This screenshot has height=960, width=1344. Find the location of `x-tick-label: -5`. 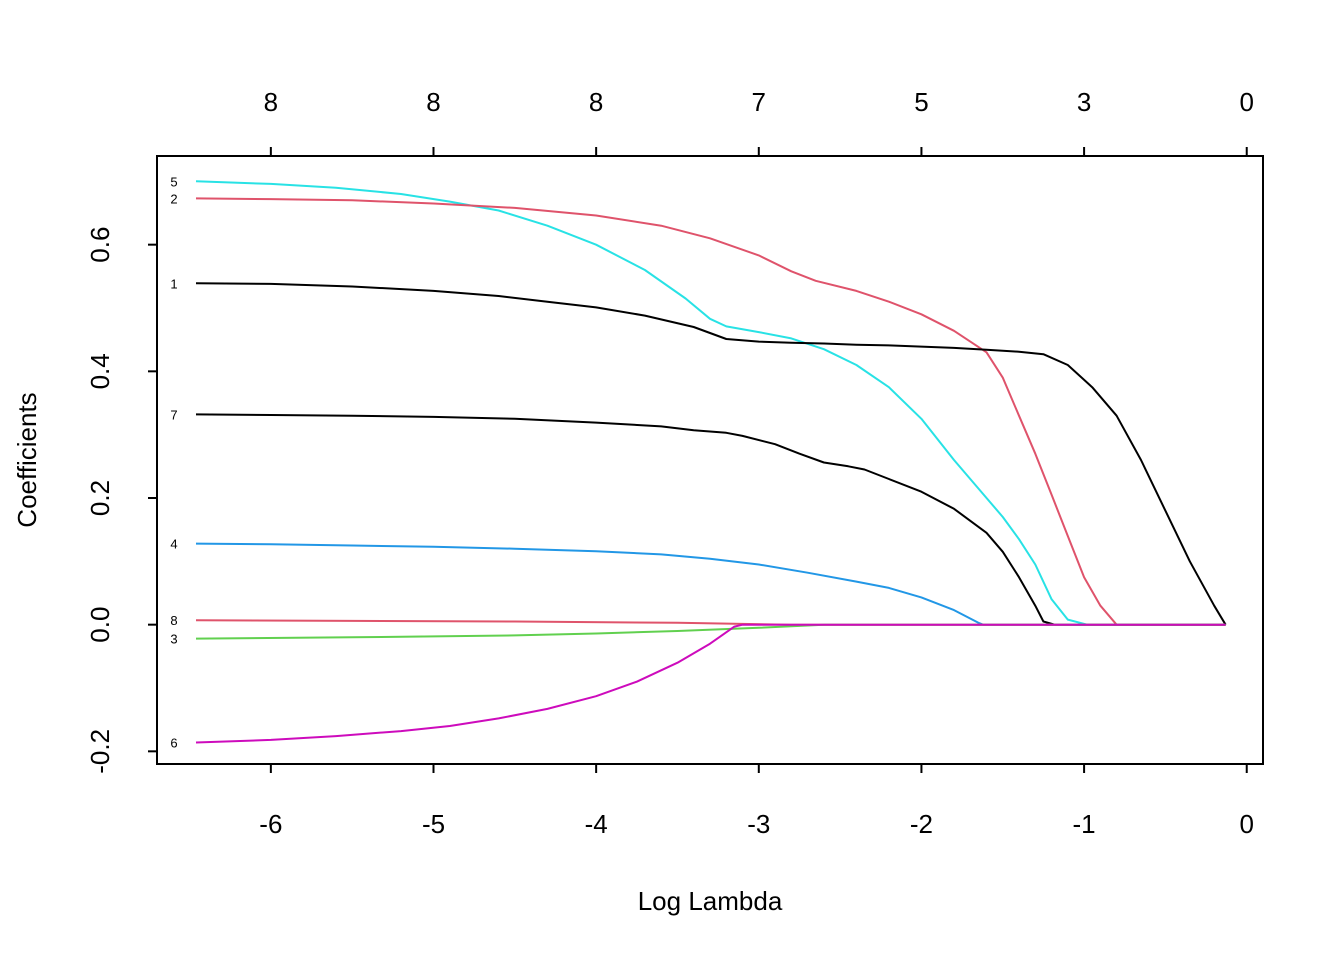

x-tick-label: -5 is located at coordinates (433, 824).